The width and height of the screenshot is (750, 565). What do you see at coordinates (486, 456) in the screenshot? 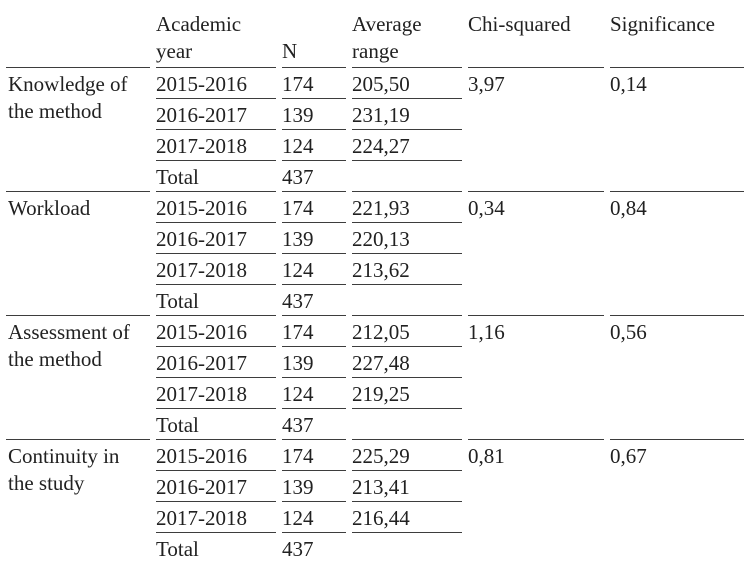
I see `chi-squared-cell: 0,81` at bounding box center [486, 456].